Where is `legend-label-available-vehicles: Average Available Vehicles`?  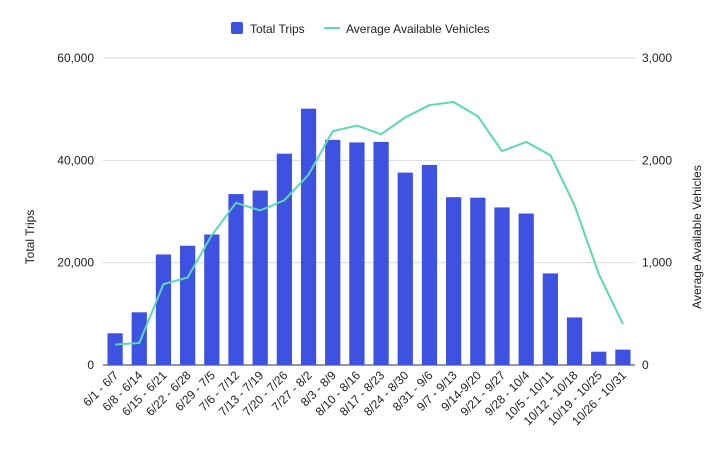 legend-label-available-vehicles: Average Available Vehicles is located at coordinates (418, 29).